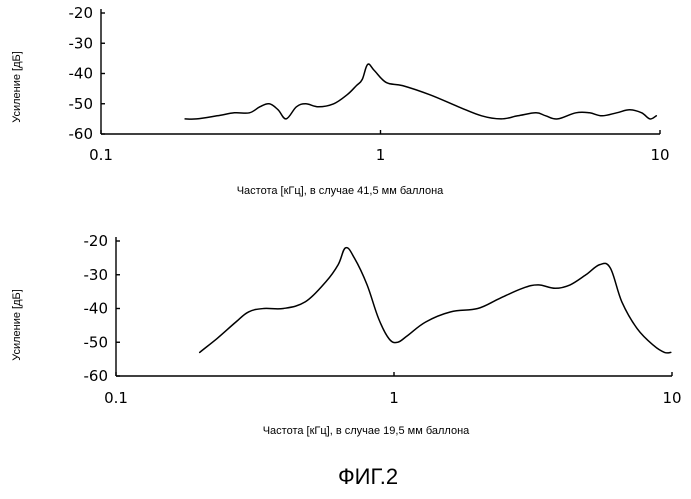  I want to click on figure-label: ФИГ.2, so click(368, 476).